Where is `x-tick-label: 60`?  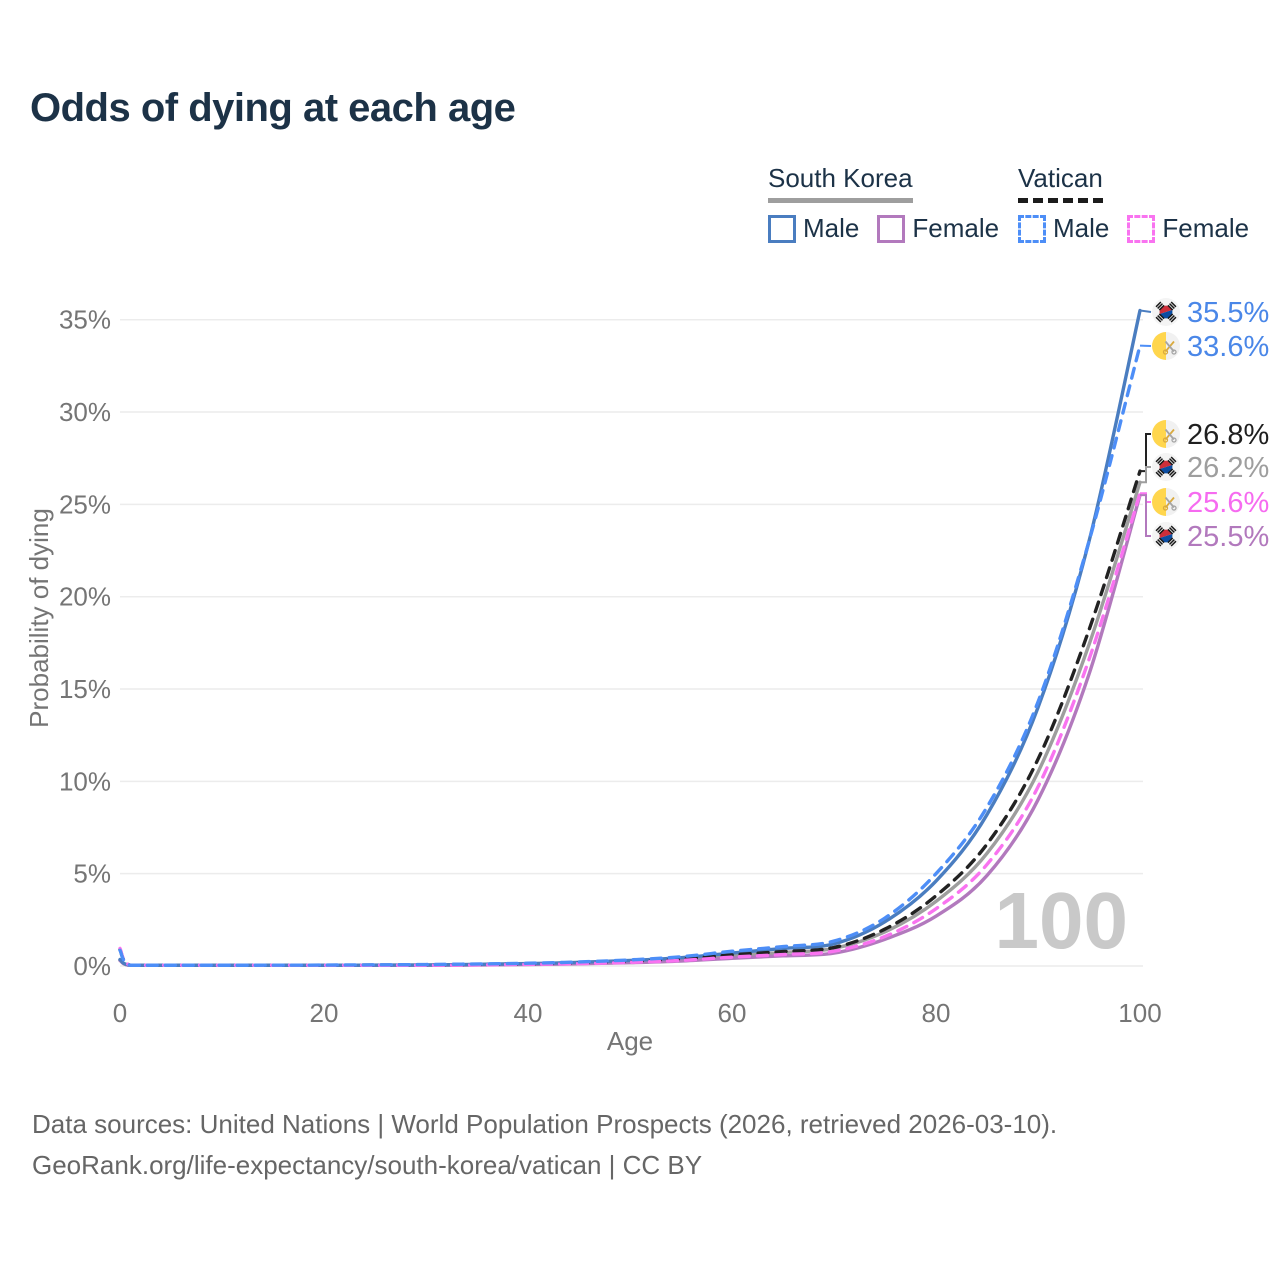 x-tick-label: 60 is located at coordinates (732, 1013).